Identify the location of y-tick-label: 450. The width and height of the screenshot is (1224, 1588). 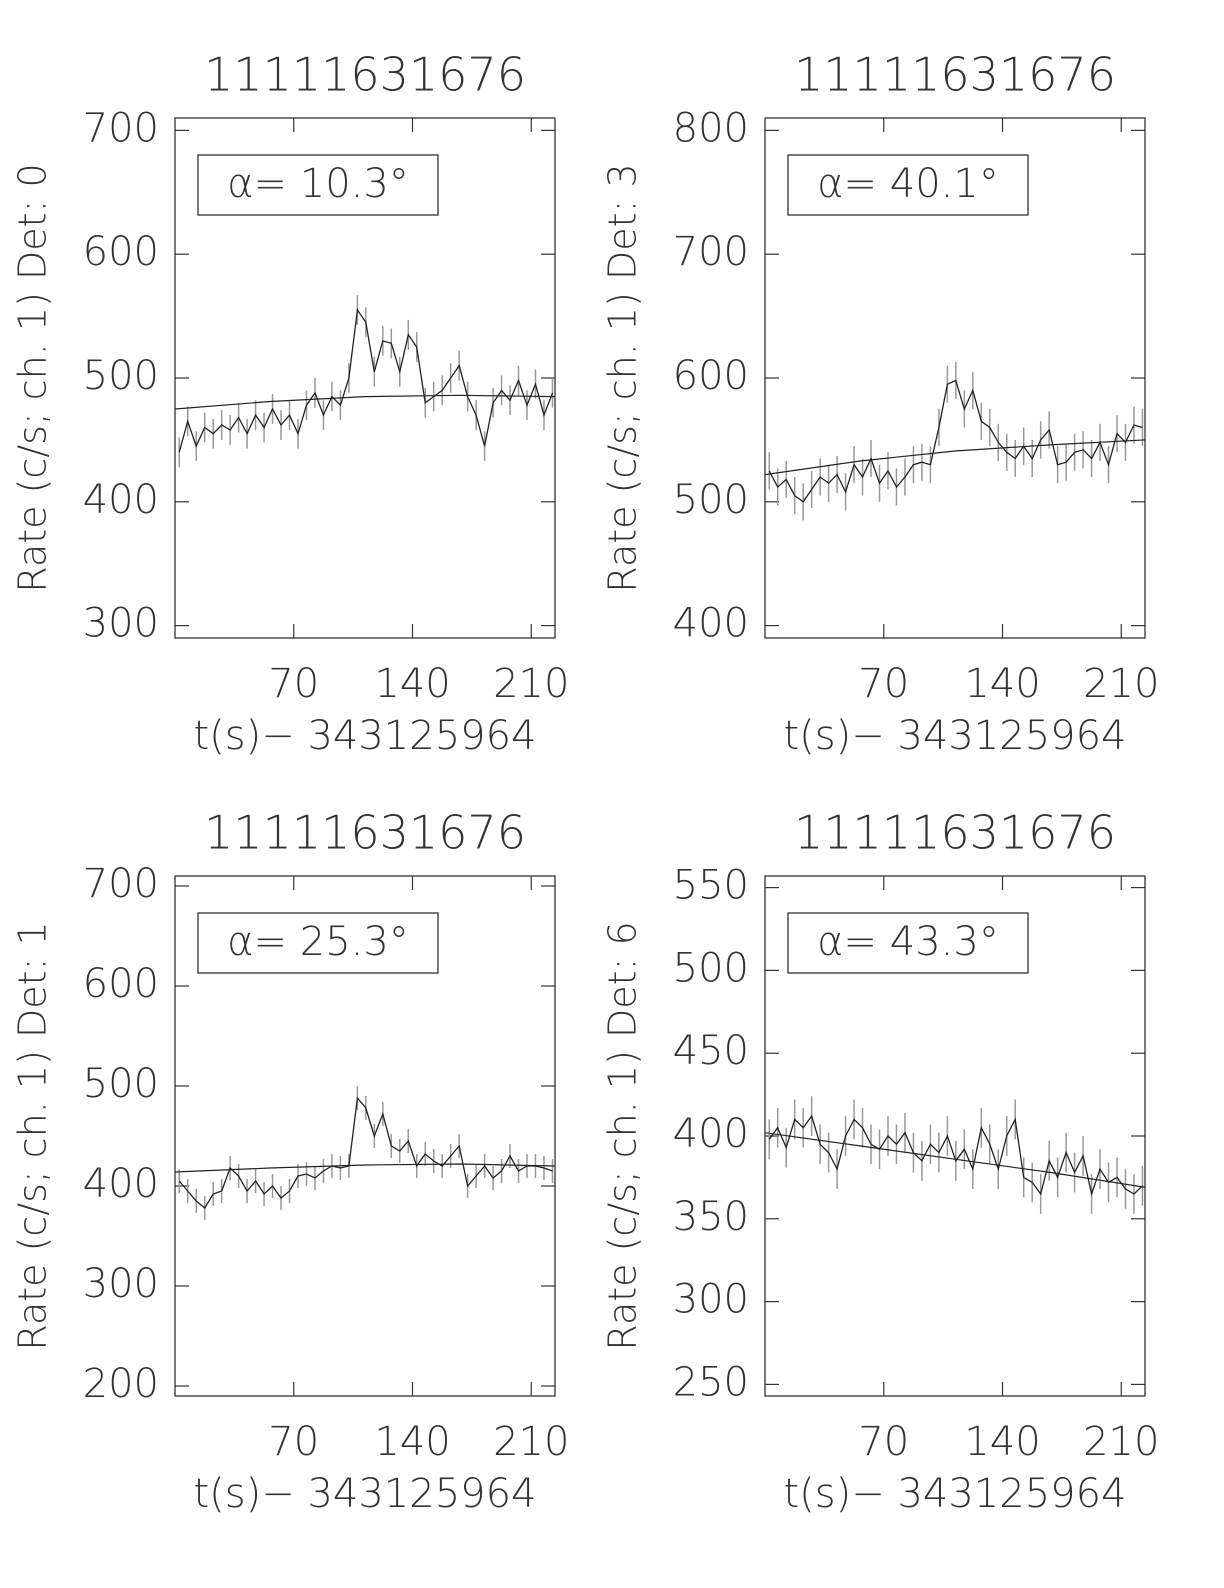
(711, 1051).